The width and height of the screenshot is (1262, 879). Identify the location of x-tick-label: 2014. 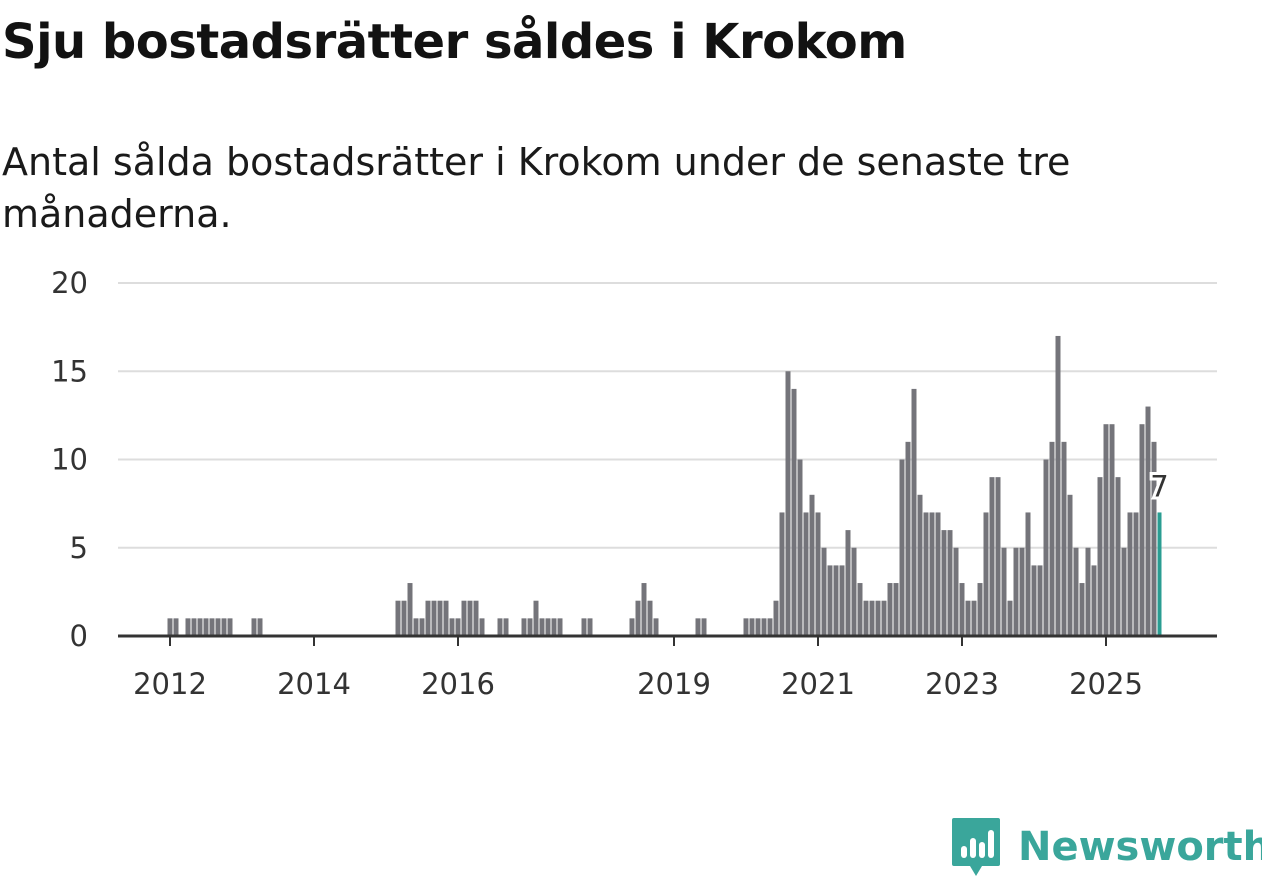
(314, 684).